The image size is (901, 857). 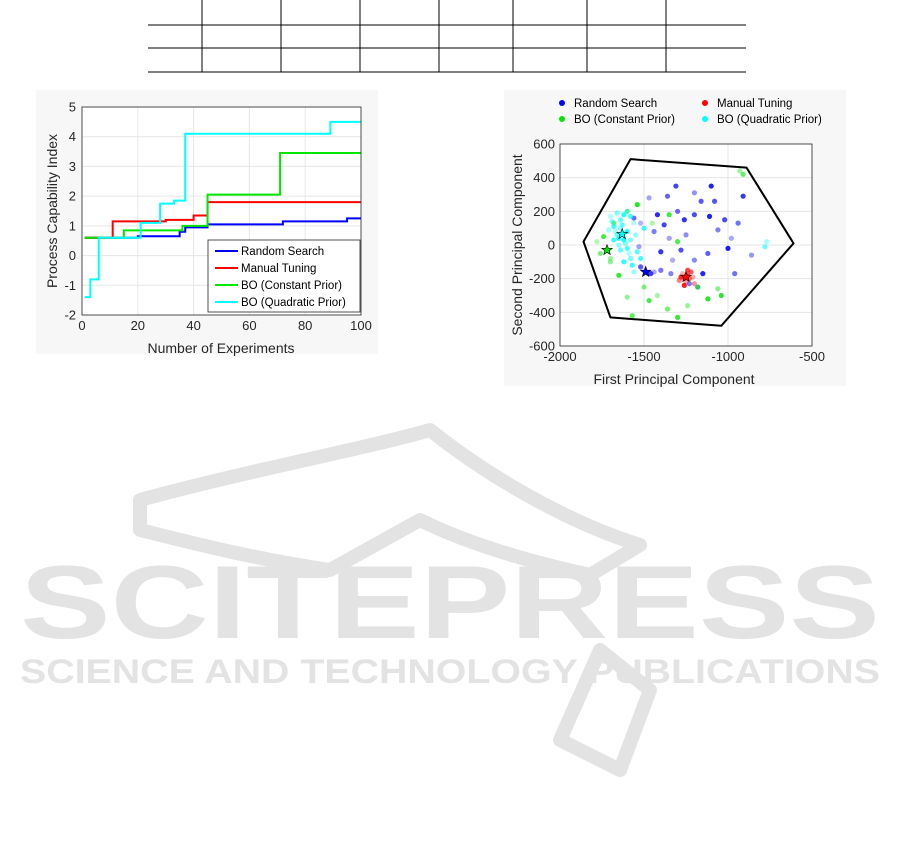 I want to click on best-star-manual-tuning, so click(x=686, y=276).